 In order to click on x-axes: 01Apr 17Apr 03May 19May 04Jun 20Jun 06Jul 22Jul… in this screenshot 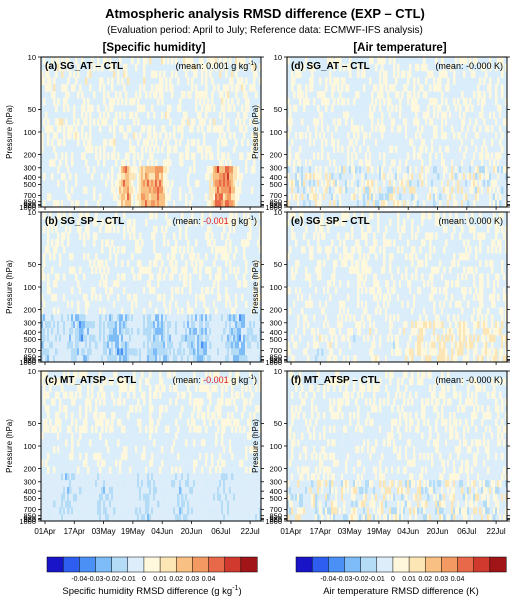, I will do `click(270, 531)`.